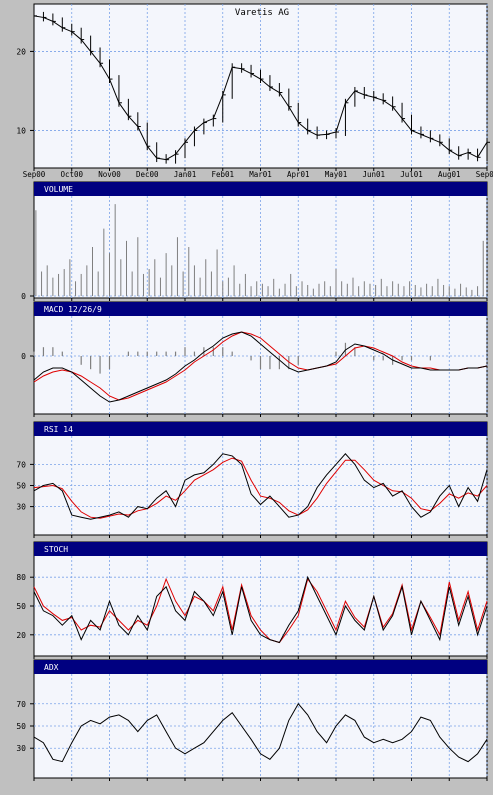 This screenshot has height=795, width=493. What do you see at coordinates (34, 174) in the screenshot?
I see `x-tick-label: Sep00` at bounding box center [34, 174].